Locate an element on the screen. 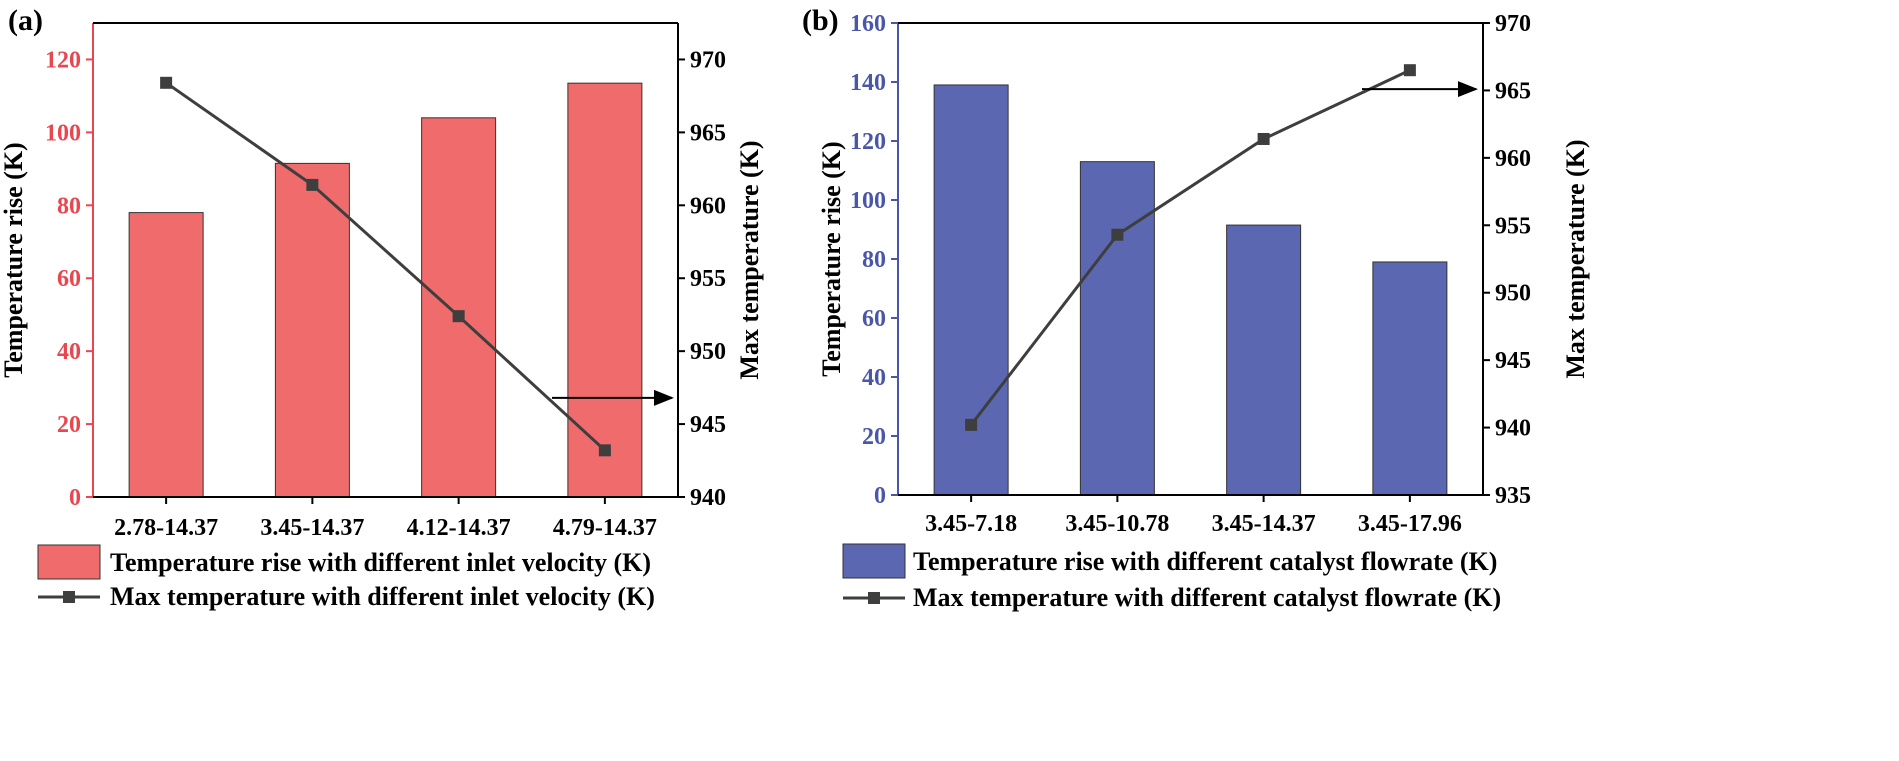  x-tick-label: 4.12-14.37 is located at coordinates (459, 528).